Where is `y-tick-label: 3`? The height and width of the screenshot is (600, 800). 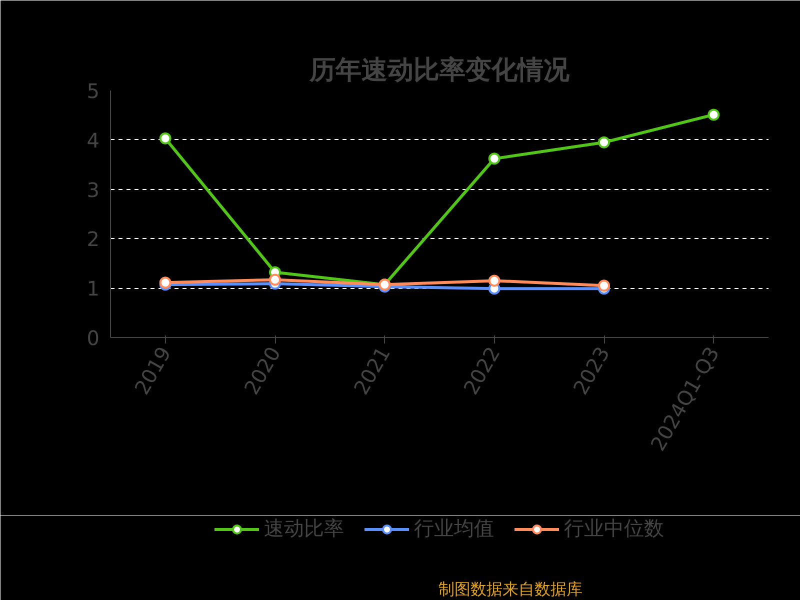
y-tick-label: 3 is located at coordinates (93, 190).